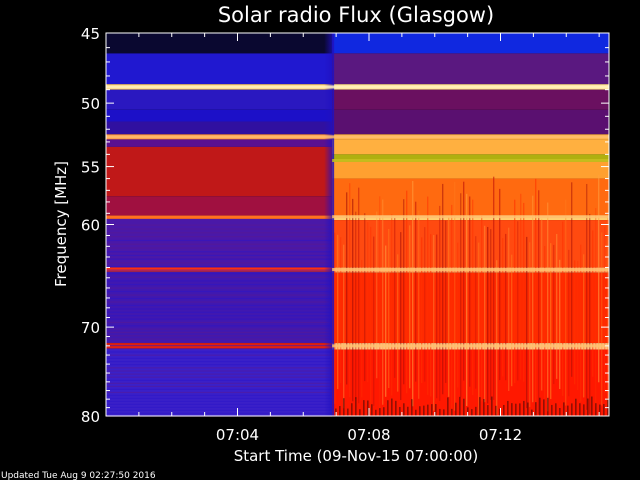 This screenshot has height=480, width=640. Describe the element at coordinates (90, 417) in the screenshot. I see `y-tick-label: 80` at that location.